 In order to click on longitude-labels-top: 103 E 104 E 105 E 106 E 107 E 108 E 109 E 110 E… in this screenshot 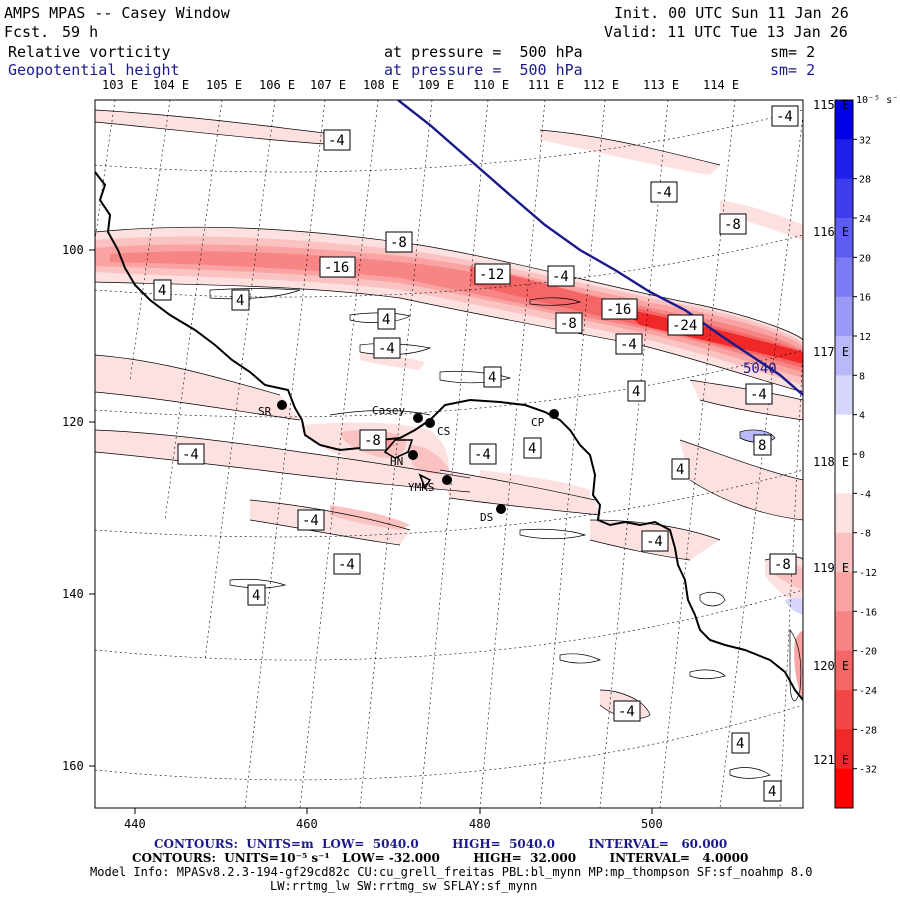, I will do `click(420, 85)`.